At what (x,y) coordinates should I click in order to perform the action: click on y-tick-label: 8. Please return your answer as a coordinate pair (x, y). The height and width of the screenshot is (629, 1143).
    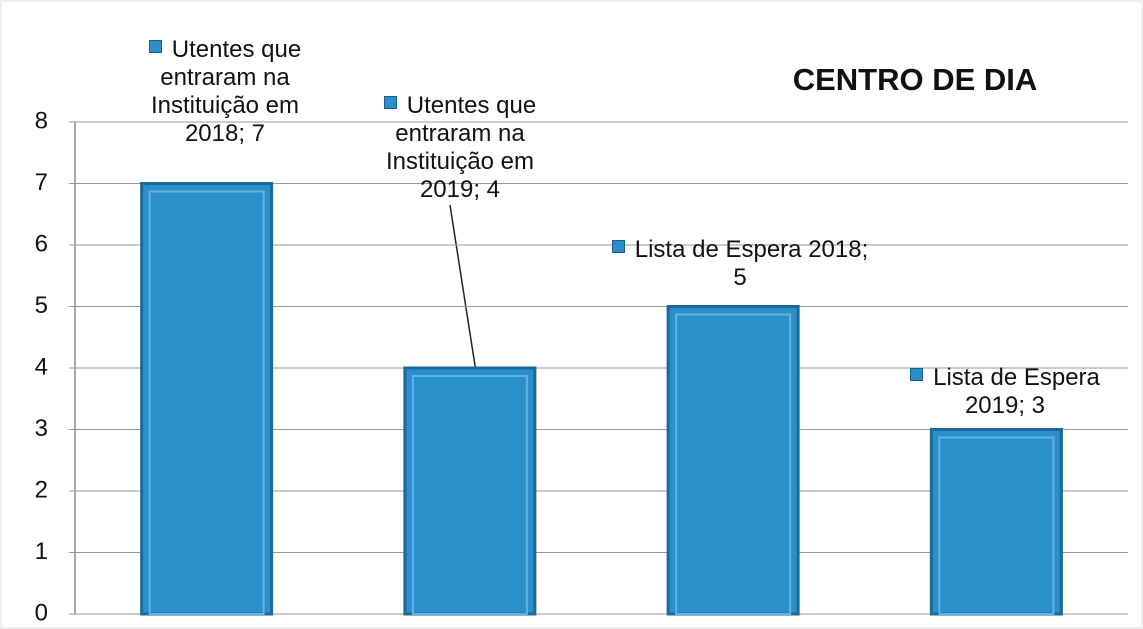
    Looking at the image, I should click on (41, 120).